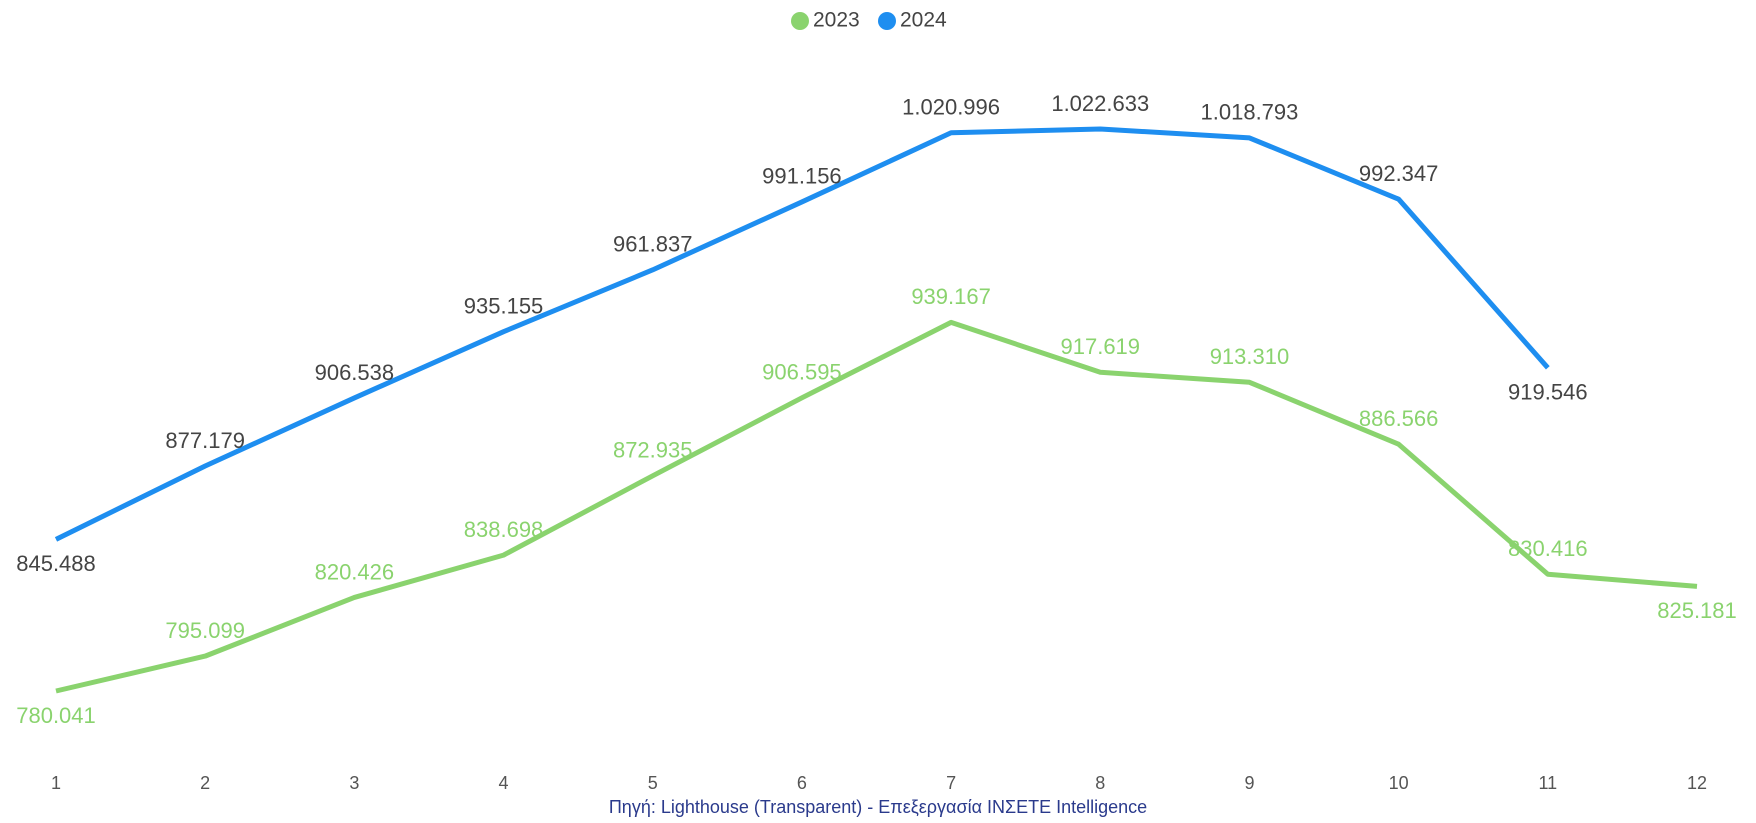 Image resolution: width=1756 pixels, height=823 pixels. I want to click on x-tick-label: 2, so click(205, 783).